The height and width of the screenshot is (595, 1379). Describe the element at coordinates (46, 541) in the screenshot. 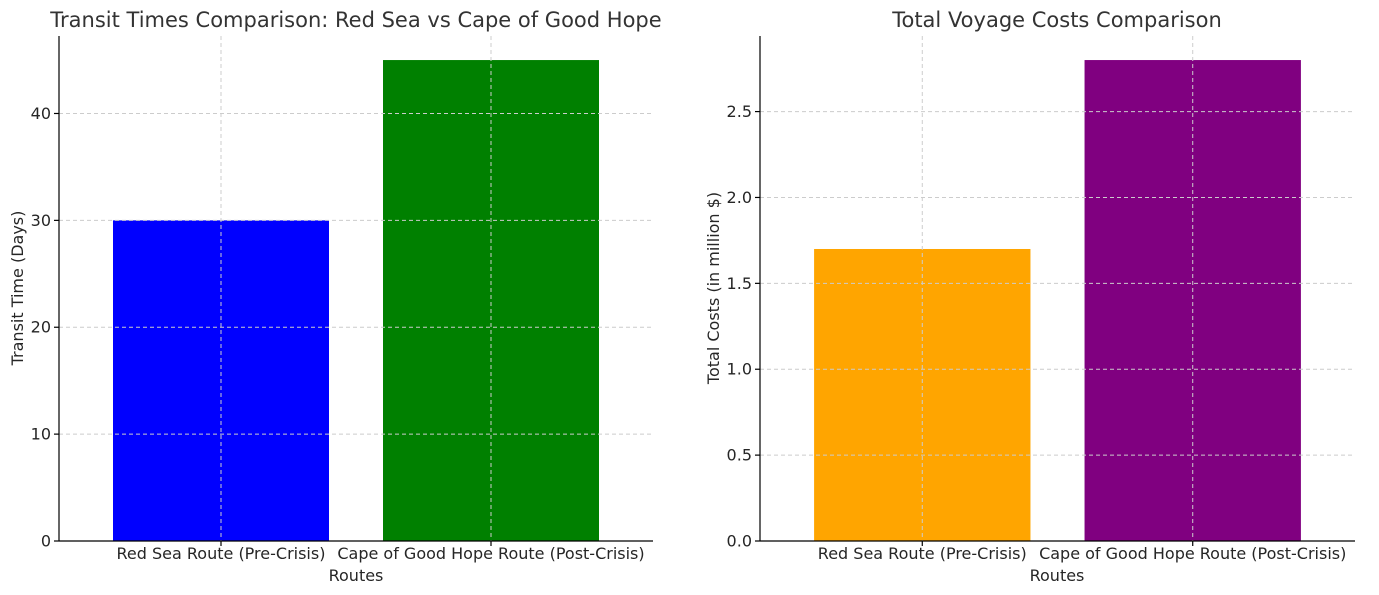

I see `y-tick-label: 0` at that location.